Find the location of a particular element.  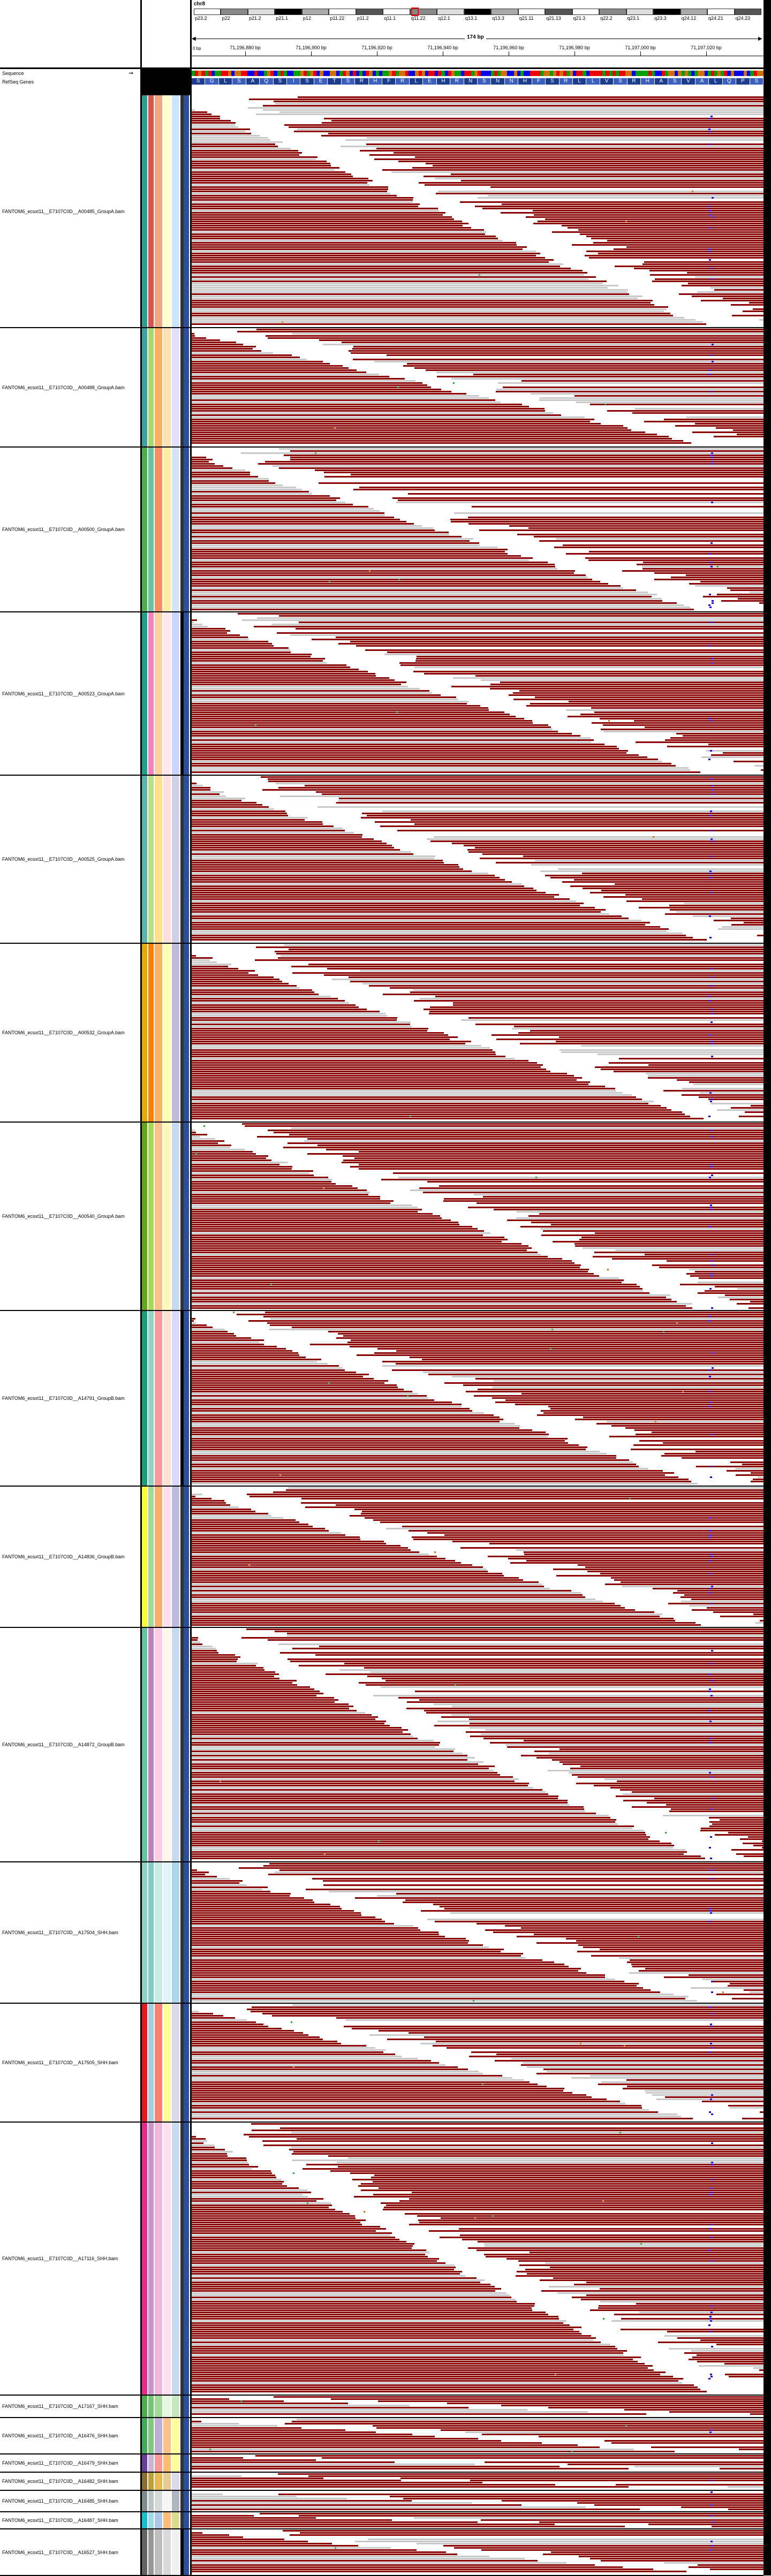

cytoband is located at coordinates (612, 12).